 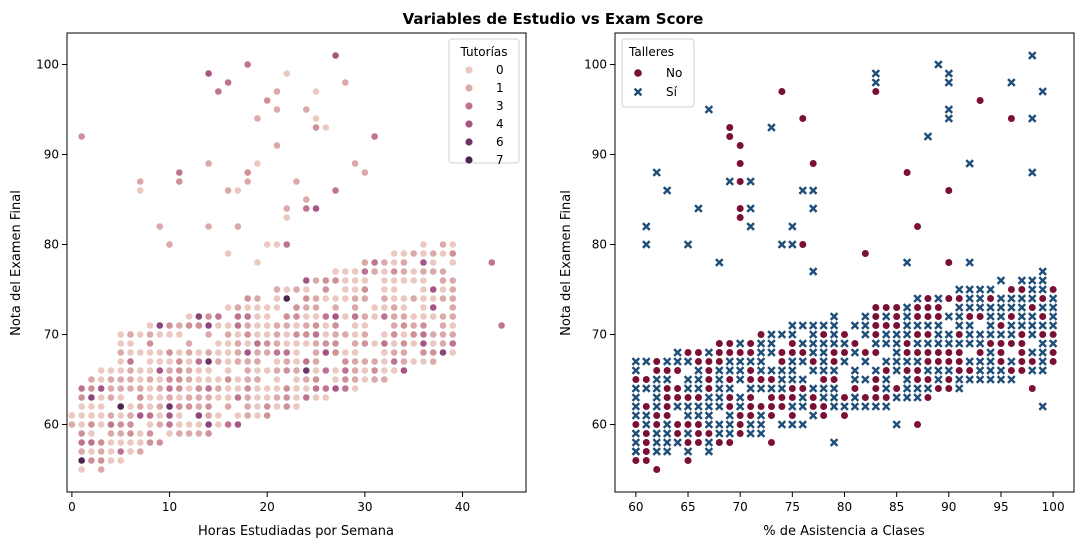 What do you see at coordinates (364, 507) in the screenshot?
I see `x-tick-label: 30` at bounding box center [364, 507].